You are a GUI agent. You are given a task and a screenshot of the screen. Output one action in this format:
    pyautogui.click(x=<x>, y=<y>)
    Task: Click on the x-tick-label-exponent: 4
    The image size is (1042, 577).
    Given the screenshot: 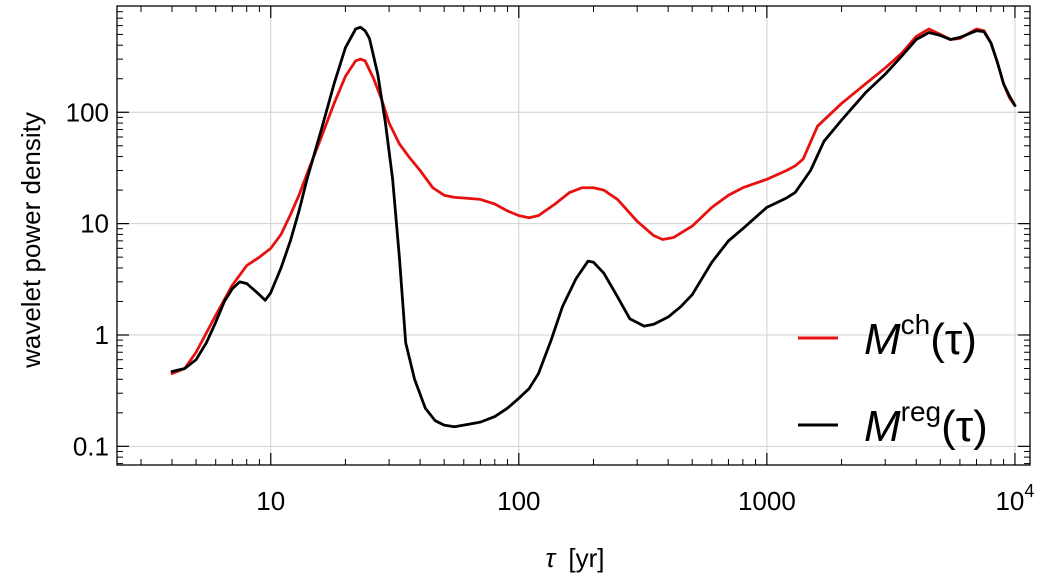 What is the action you would take?
    pyautogui.click(x=1029, y=491)
    